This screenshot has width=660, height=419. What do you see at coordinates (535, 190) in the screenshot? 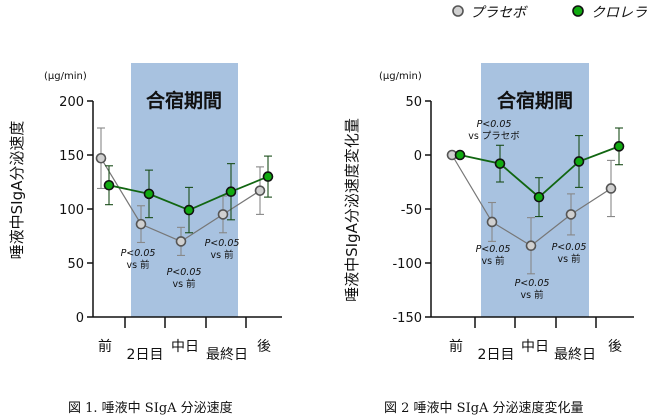
I see `collection-period-shade` at bounding box center [535, 190].